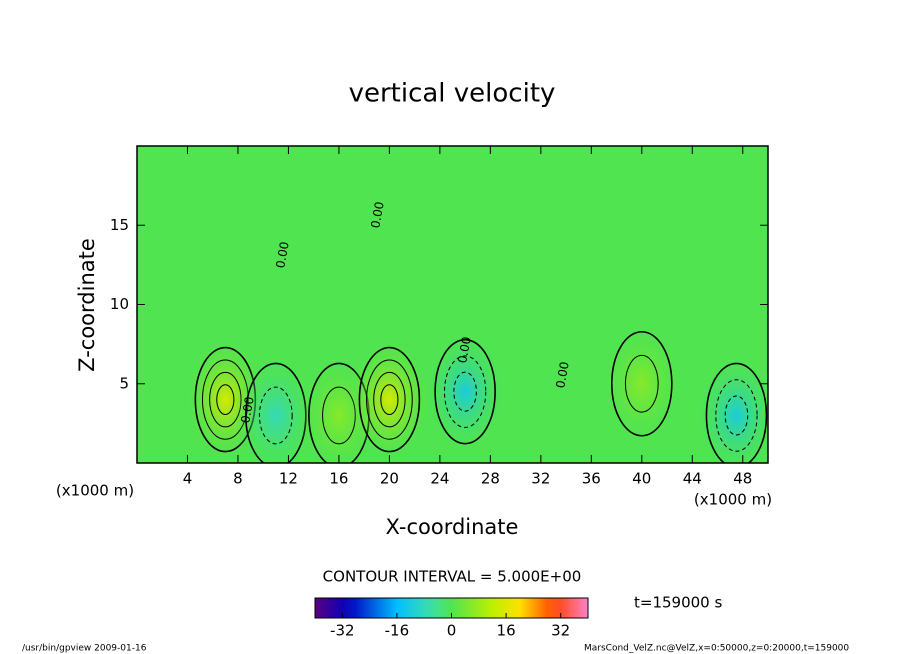  I want to click on x-unit: (x1000 m), so click(733, 500).